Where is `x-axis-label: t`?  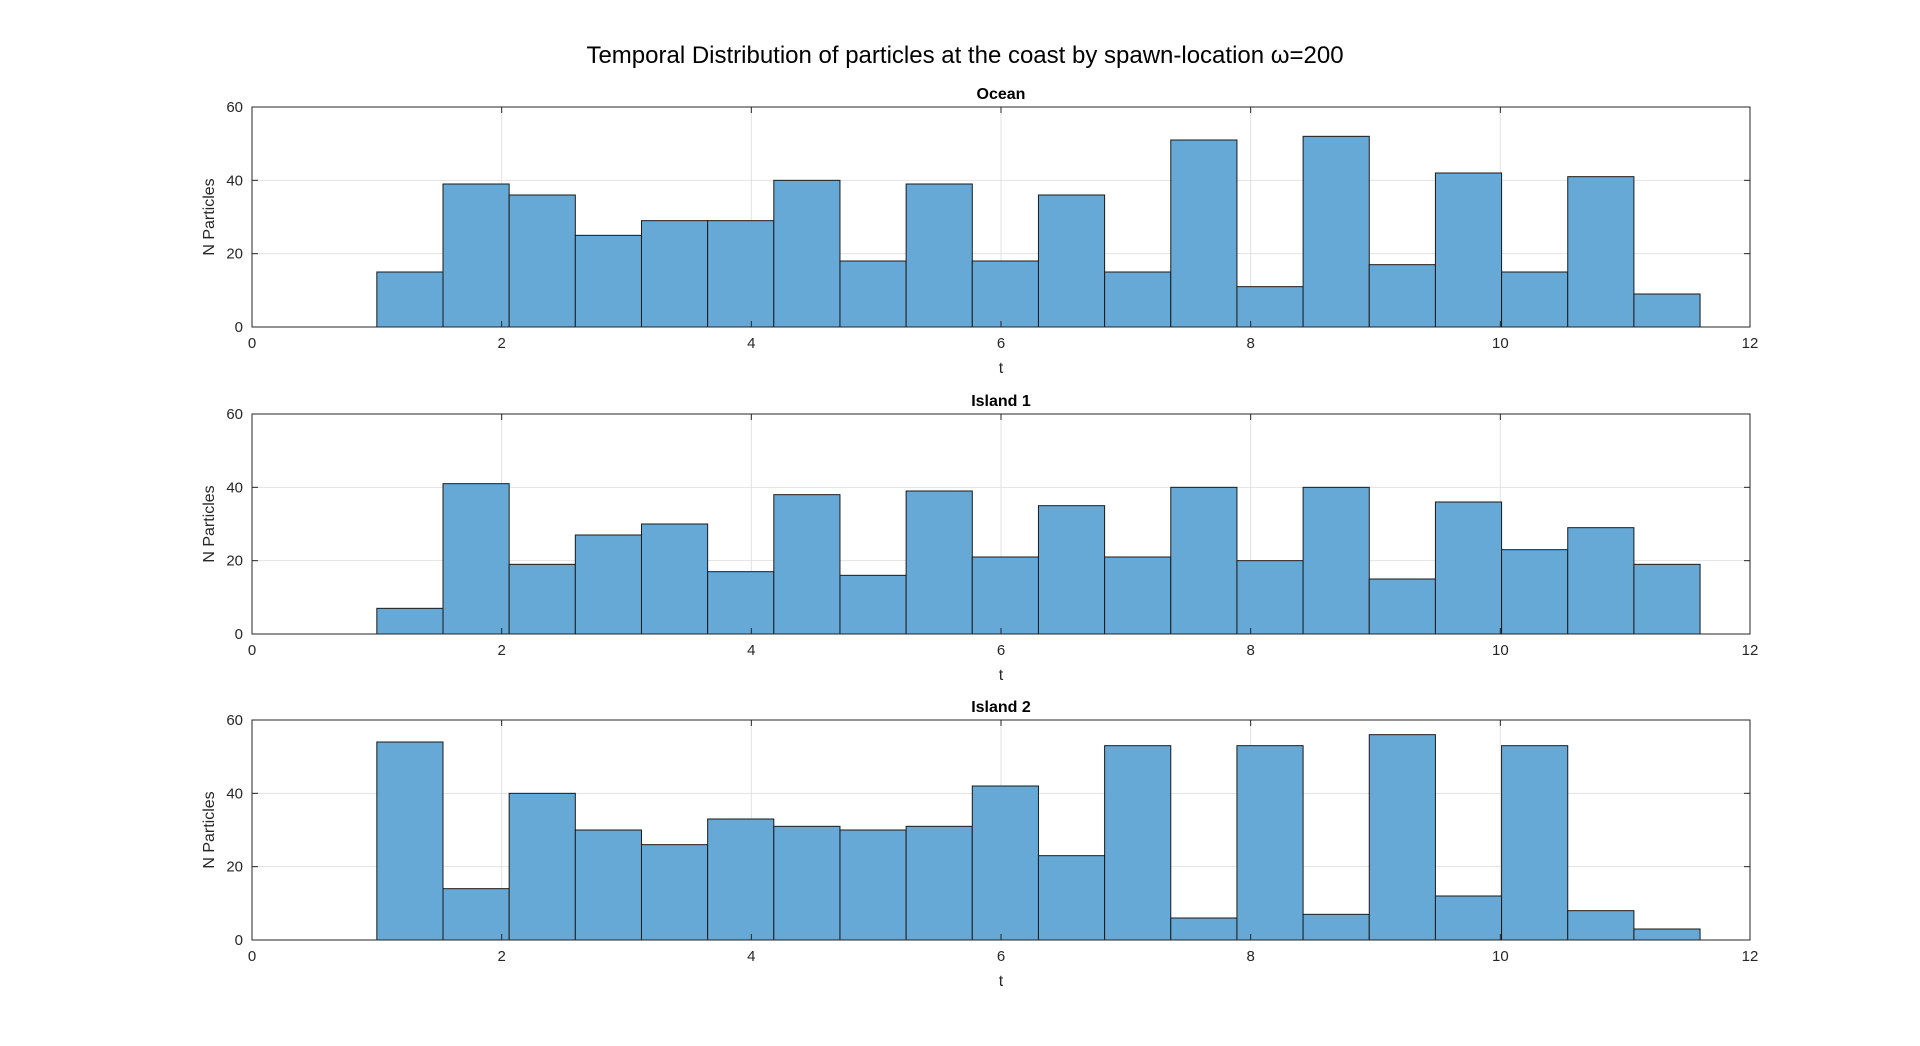
x-axis-label: t is located at coordinates (1001, 981).